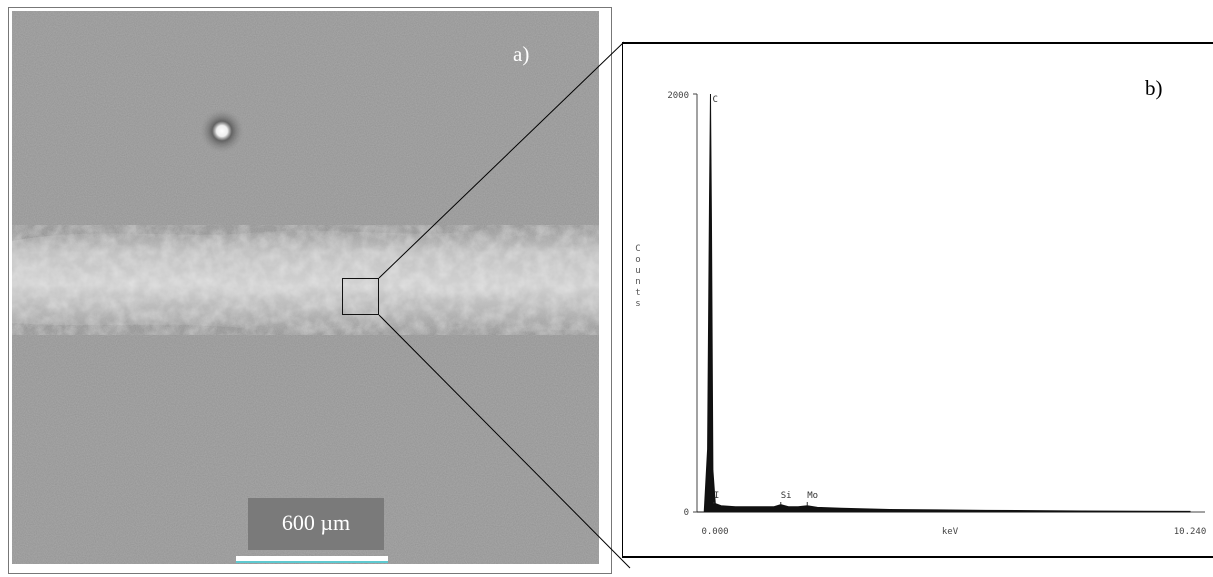 The width and height of the screenshot is (1213, 577). I want to click on scale-bar-text: 600 µm, so click(316, 522).